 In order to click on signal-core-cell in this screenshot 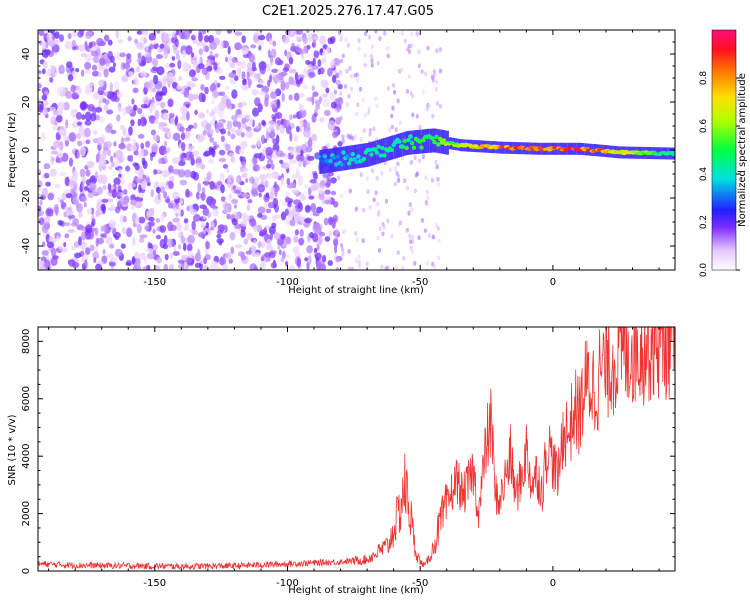, I will do `click(673, 154)`.